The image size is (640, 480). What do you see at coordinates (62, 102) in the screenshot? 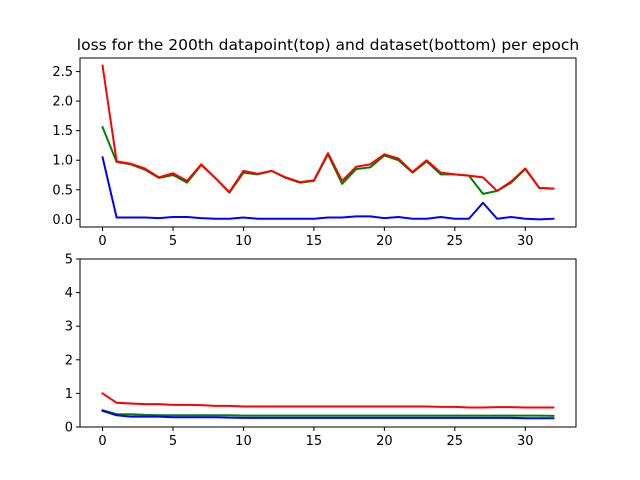
I see `top-y-tick-label: 2.0` at bounding box center [62, 102].